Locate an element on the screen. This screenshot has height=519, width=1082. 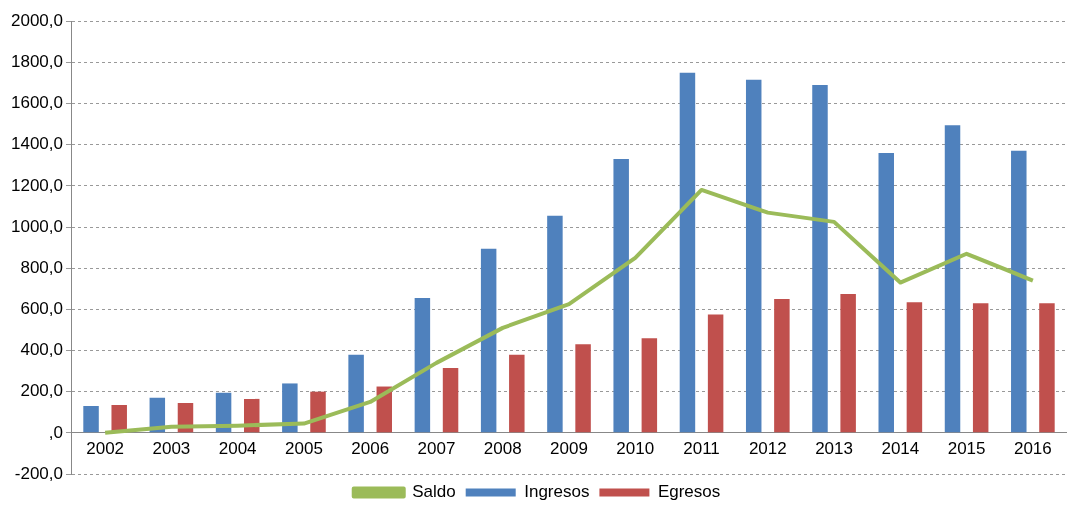
x-tick-label: 2002 is located at coordinates (105, 448).